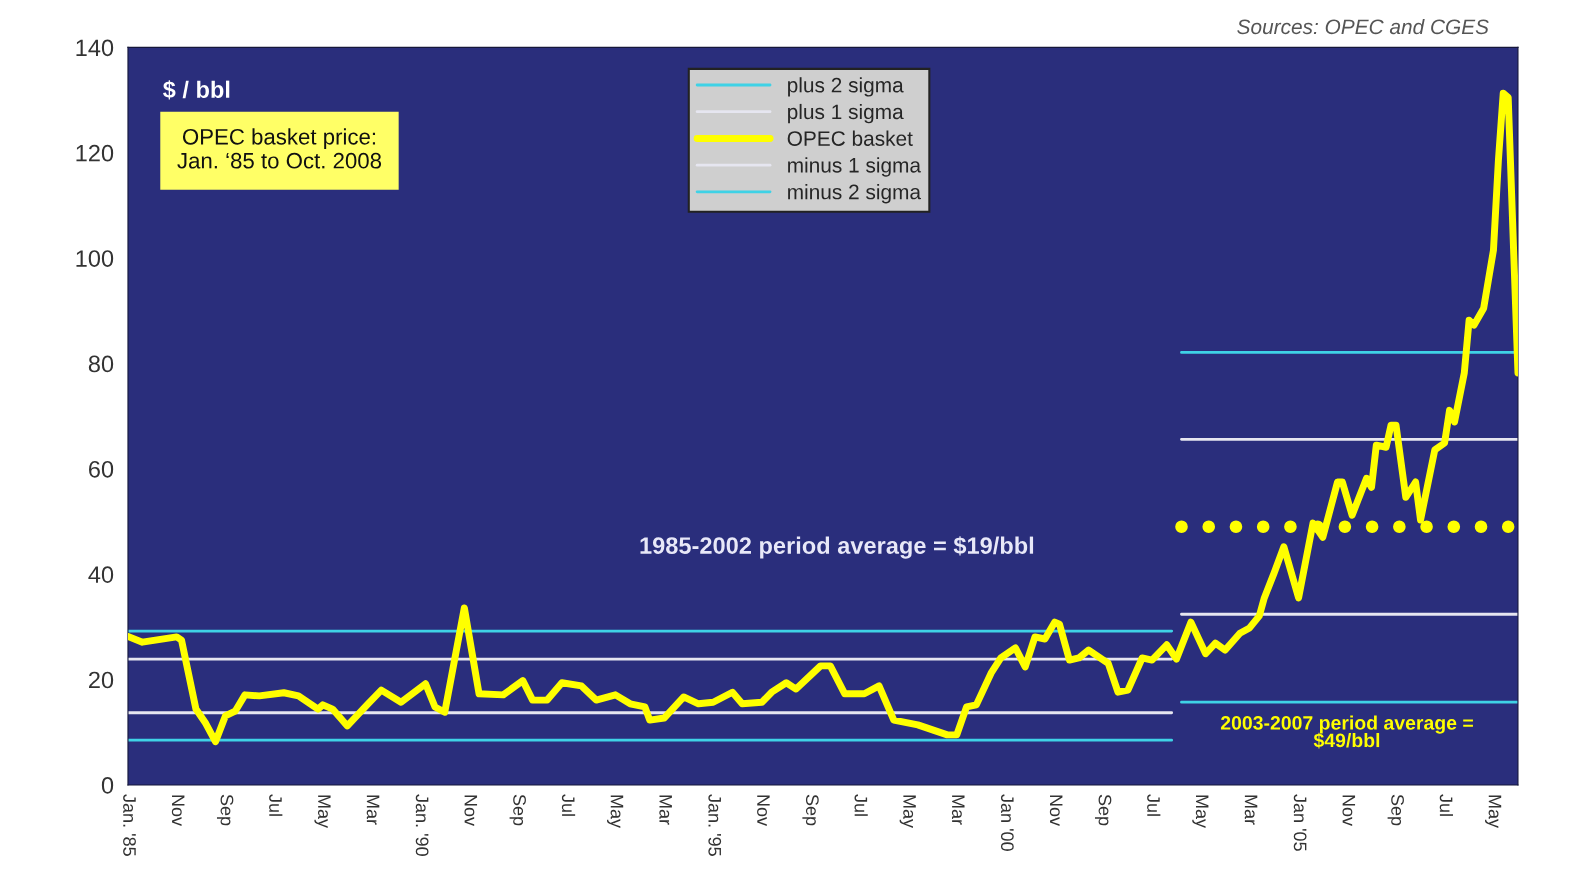 The width and height of the screenshot is (1574, 894). What do you see at coordinates (715, 825) in the screenshot?
I see `x-tick-label: Jan. '95` at bounding box center [715, 825].